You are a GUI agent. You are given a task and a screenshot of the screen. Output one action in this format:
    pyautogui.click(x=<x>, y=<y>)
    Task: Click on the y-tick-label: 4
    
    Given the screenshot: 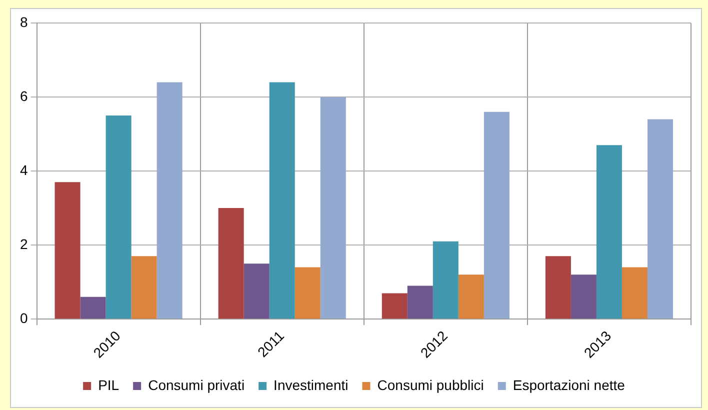 What is the action you would take?
    pyautogui.click(x=24, y=170)
    